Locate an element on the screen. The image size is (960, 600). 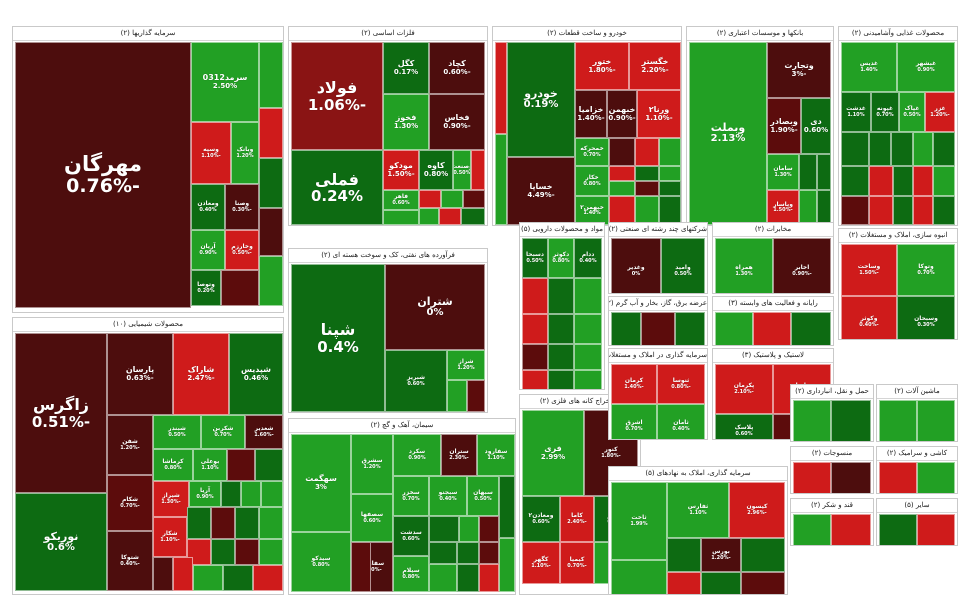
ticker-cell: نطرین-1.20% is located at coordinates (812, 477).